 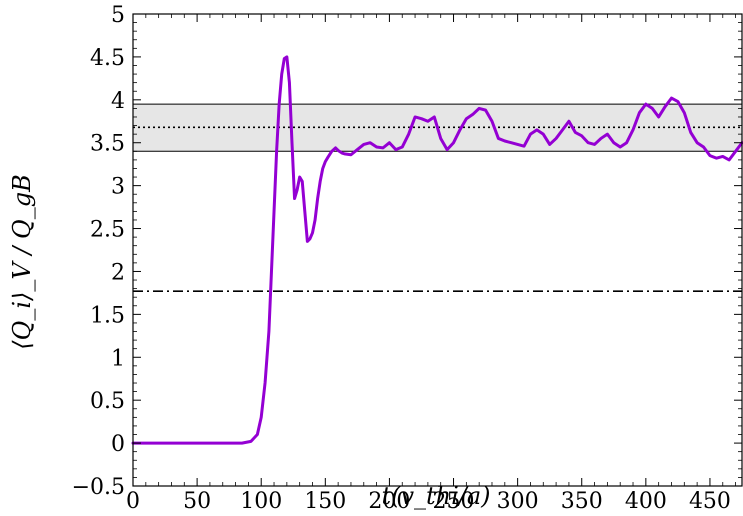 What do you see at coordinates (118, 444) in the screenshot?
I see `y-tick-label: 0` at bounding box center [118, 444].